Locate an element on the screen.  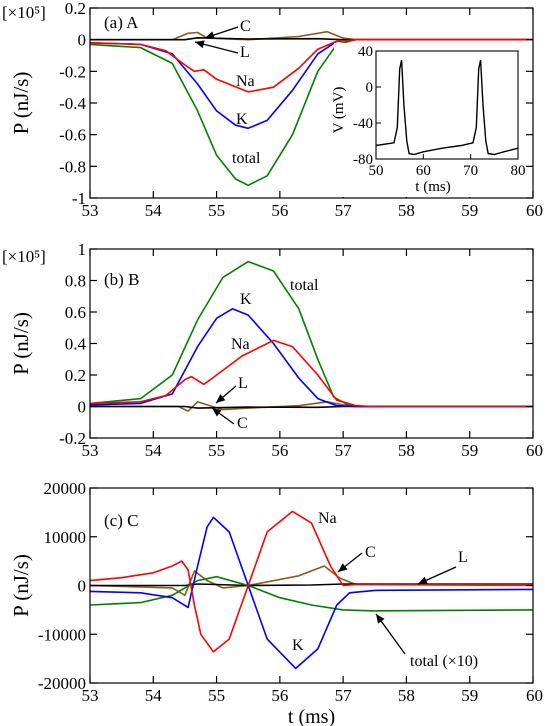
y-tick-label: 10000 is located at coordinates (65, 537).